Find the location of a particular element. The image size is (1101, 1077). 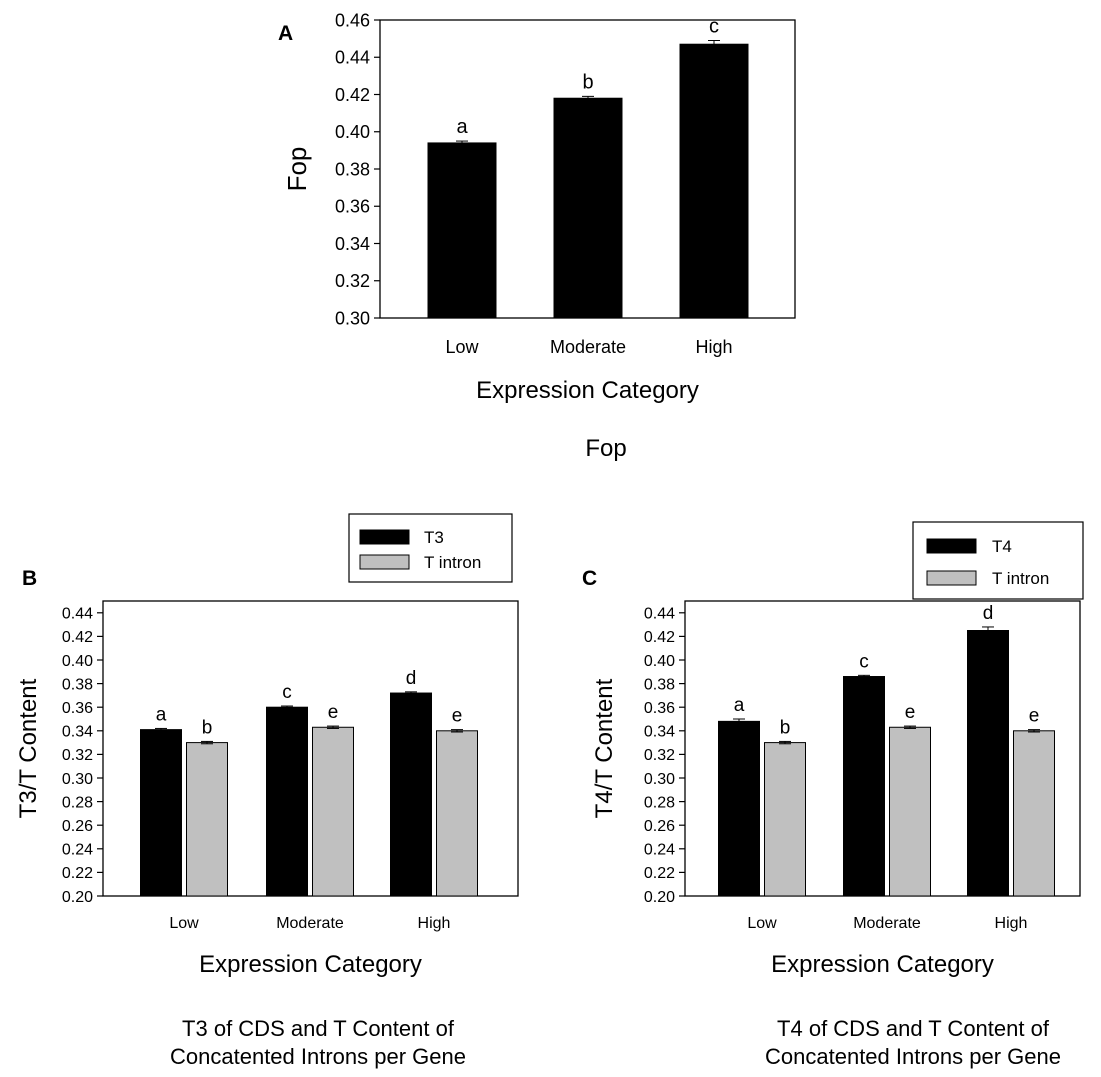

panel-caption: T3 of CDS and T Content of is located at coordinates (318, 1028).